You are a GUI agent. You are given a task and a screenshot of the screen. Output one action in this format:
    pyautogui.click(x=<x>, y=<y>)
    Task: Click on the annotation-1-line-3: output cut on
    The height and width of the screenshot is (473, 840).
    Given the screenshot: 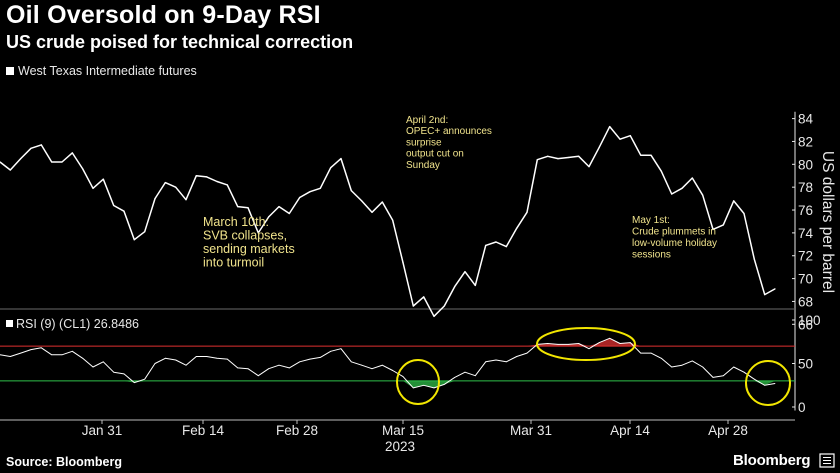 What is the action you would take?
    pyautogui.click(x=435, y=154)
    